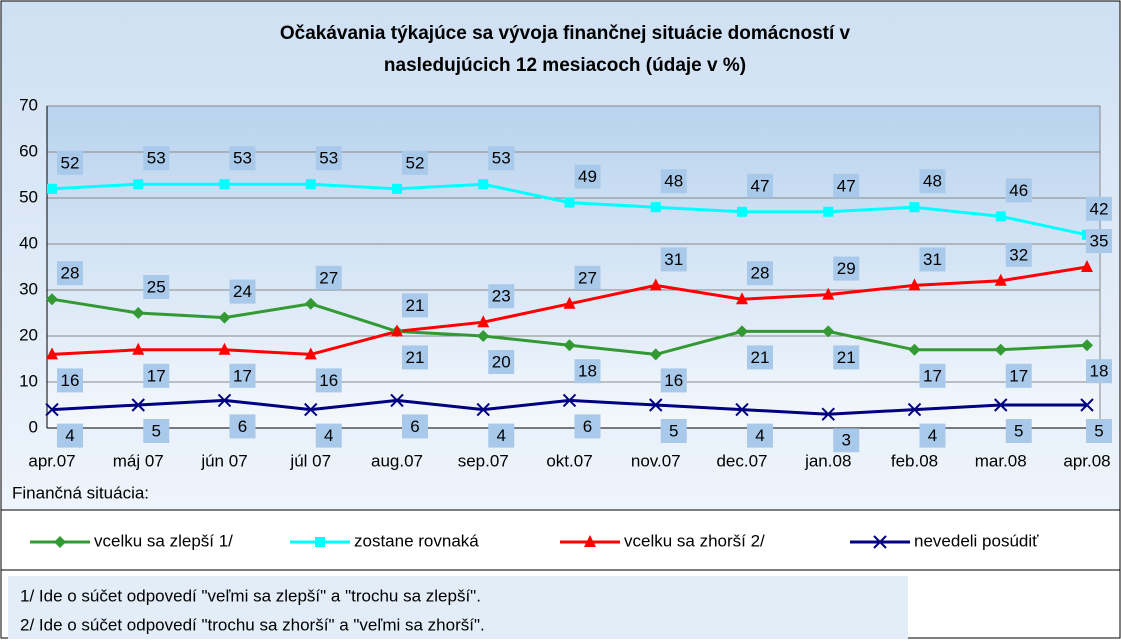  Describe the element at coordinates (587, 371) in the screenshot. I see `data-label: 18` at that location.